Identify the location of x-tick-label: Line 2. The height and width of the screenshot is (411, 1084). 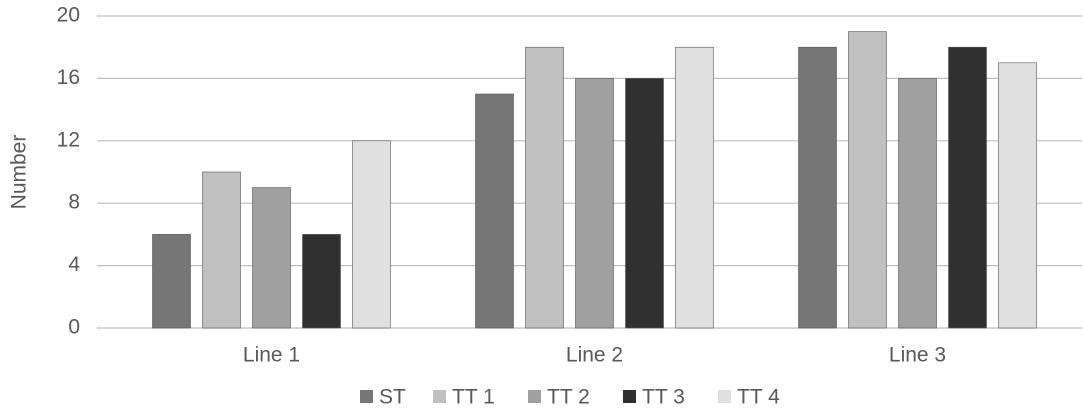
(594, 355).